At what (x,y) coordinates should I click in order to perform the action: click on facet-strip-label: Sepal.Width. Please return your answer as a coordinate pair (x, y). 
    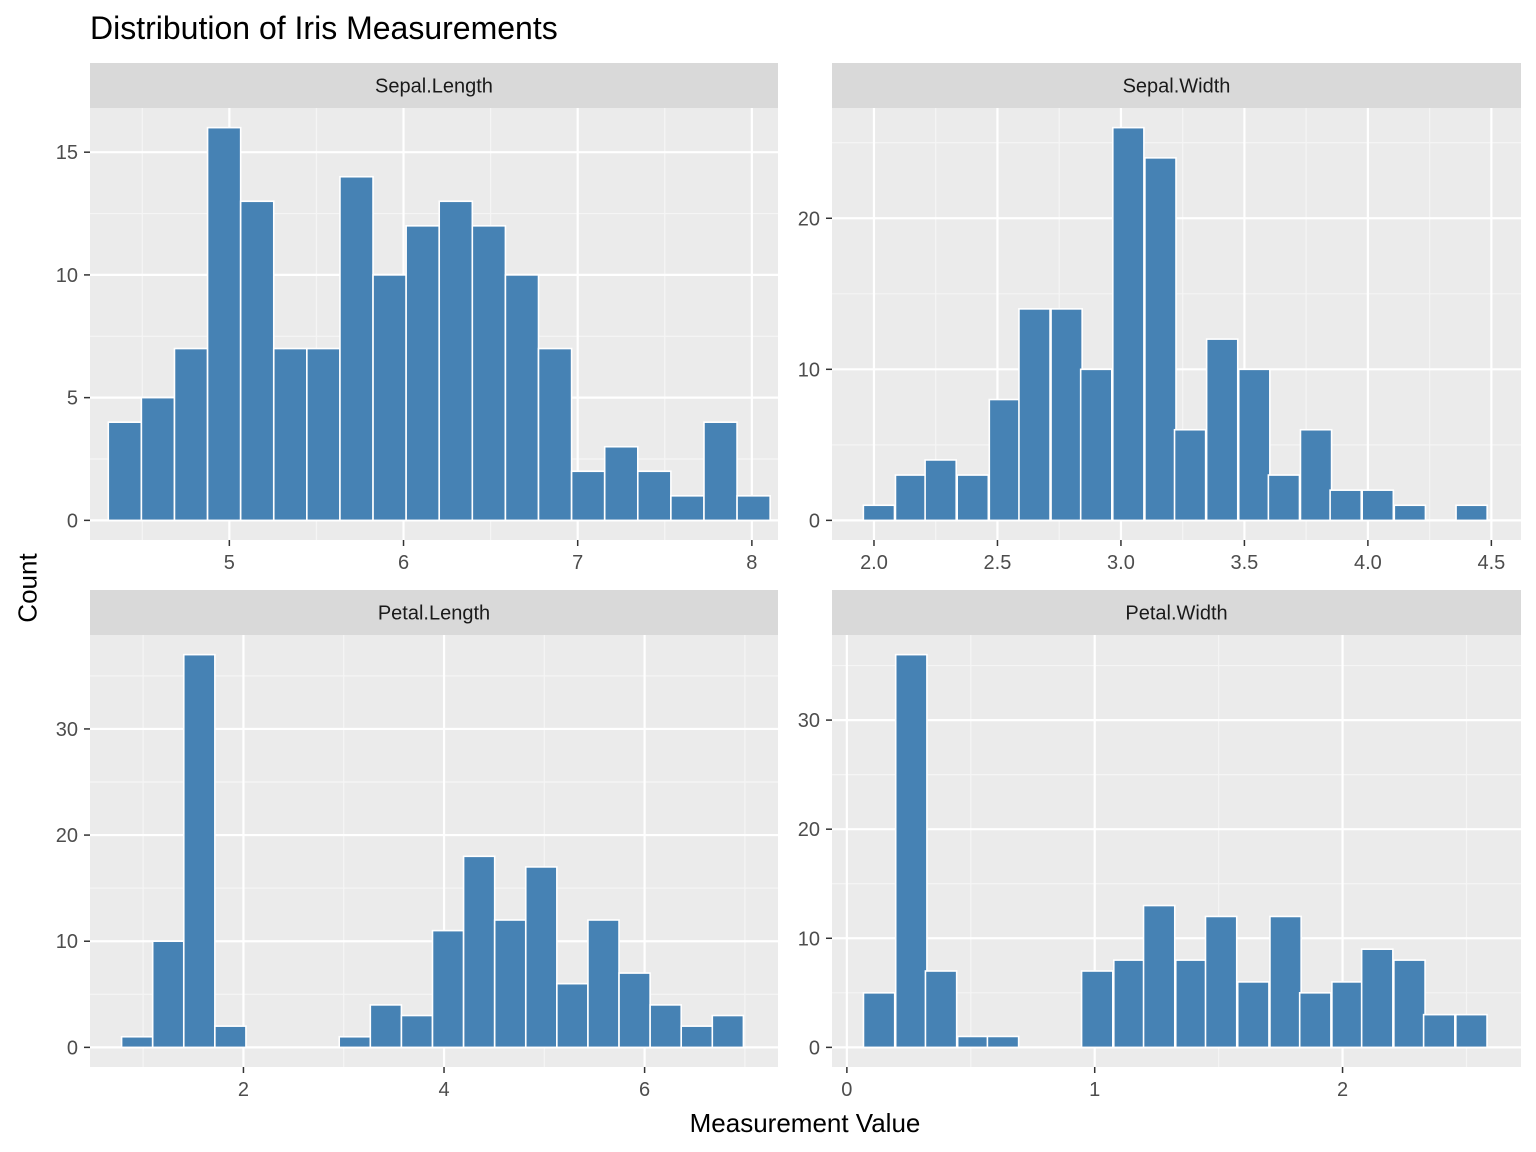
    Looking at the image, I should click on (1177, 87).